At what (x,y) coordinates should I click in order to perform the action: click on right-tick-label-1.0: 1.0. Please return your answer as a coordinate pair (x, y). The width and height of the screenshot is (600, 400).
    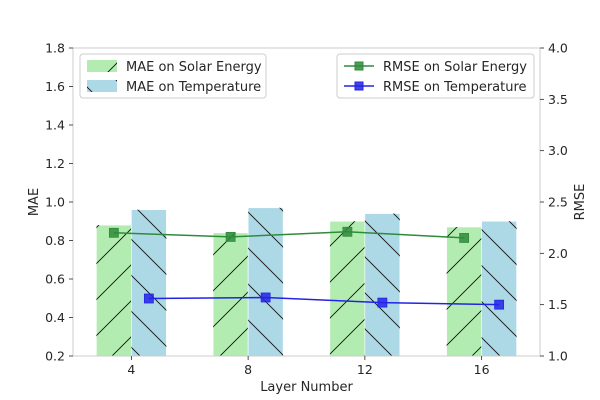
    Looking at the image, I should click on (558, 356).